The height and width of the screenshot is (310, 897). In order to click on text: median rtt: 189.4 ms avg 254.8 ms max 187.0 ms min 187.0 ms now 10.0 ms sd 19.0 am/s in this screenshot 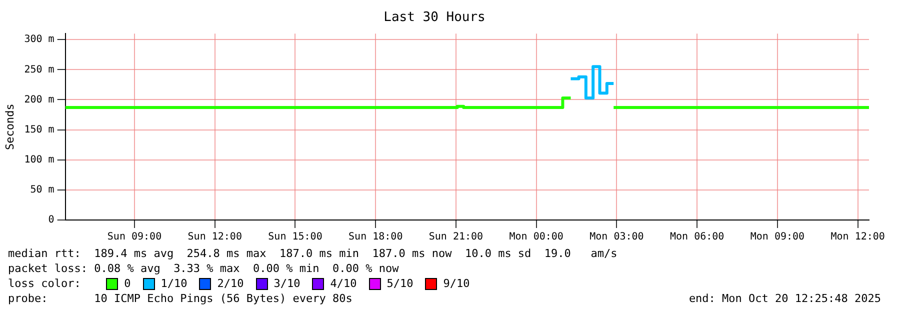, I will do `click(312, 253)`.